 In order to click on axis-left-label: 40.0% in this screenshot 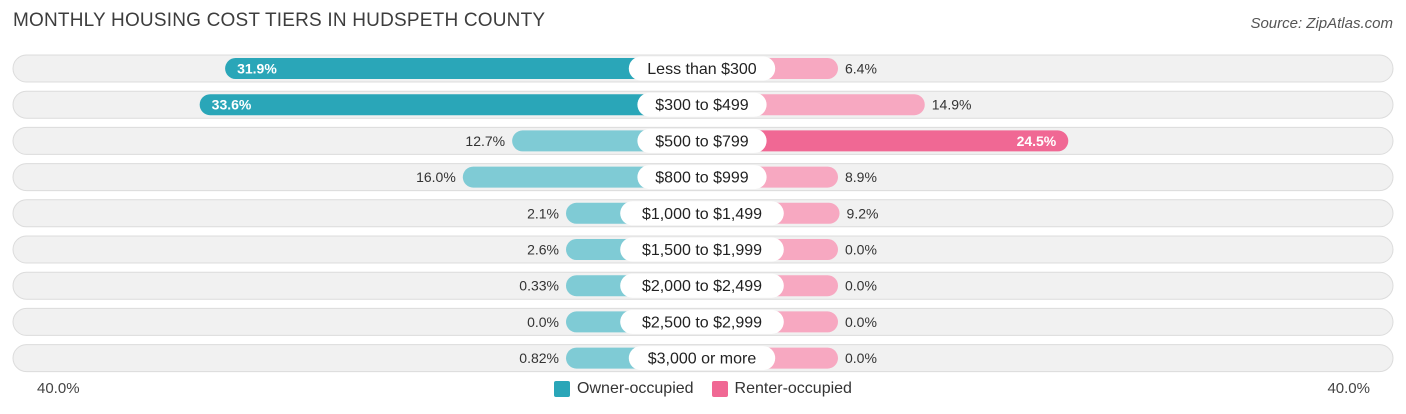, I will do `click(58, 388)`.